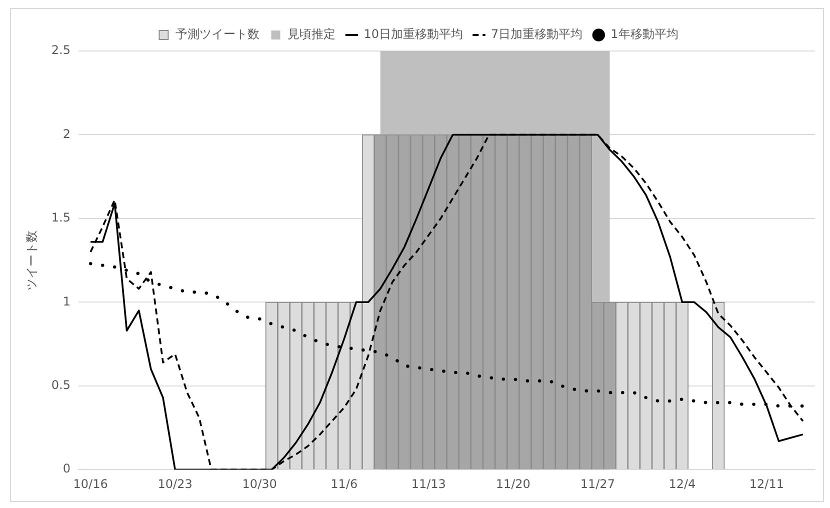 The height and width of the screenshot is (508, 830). I want to click on x-tick-label: 10/16, so click(90, 483).